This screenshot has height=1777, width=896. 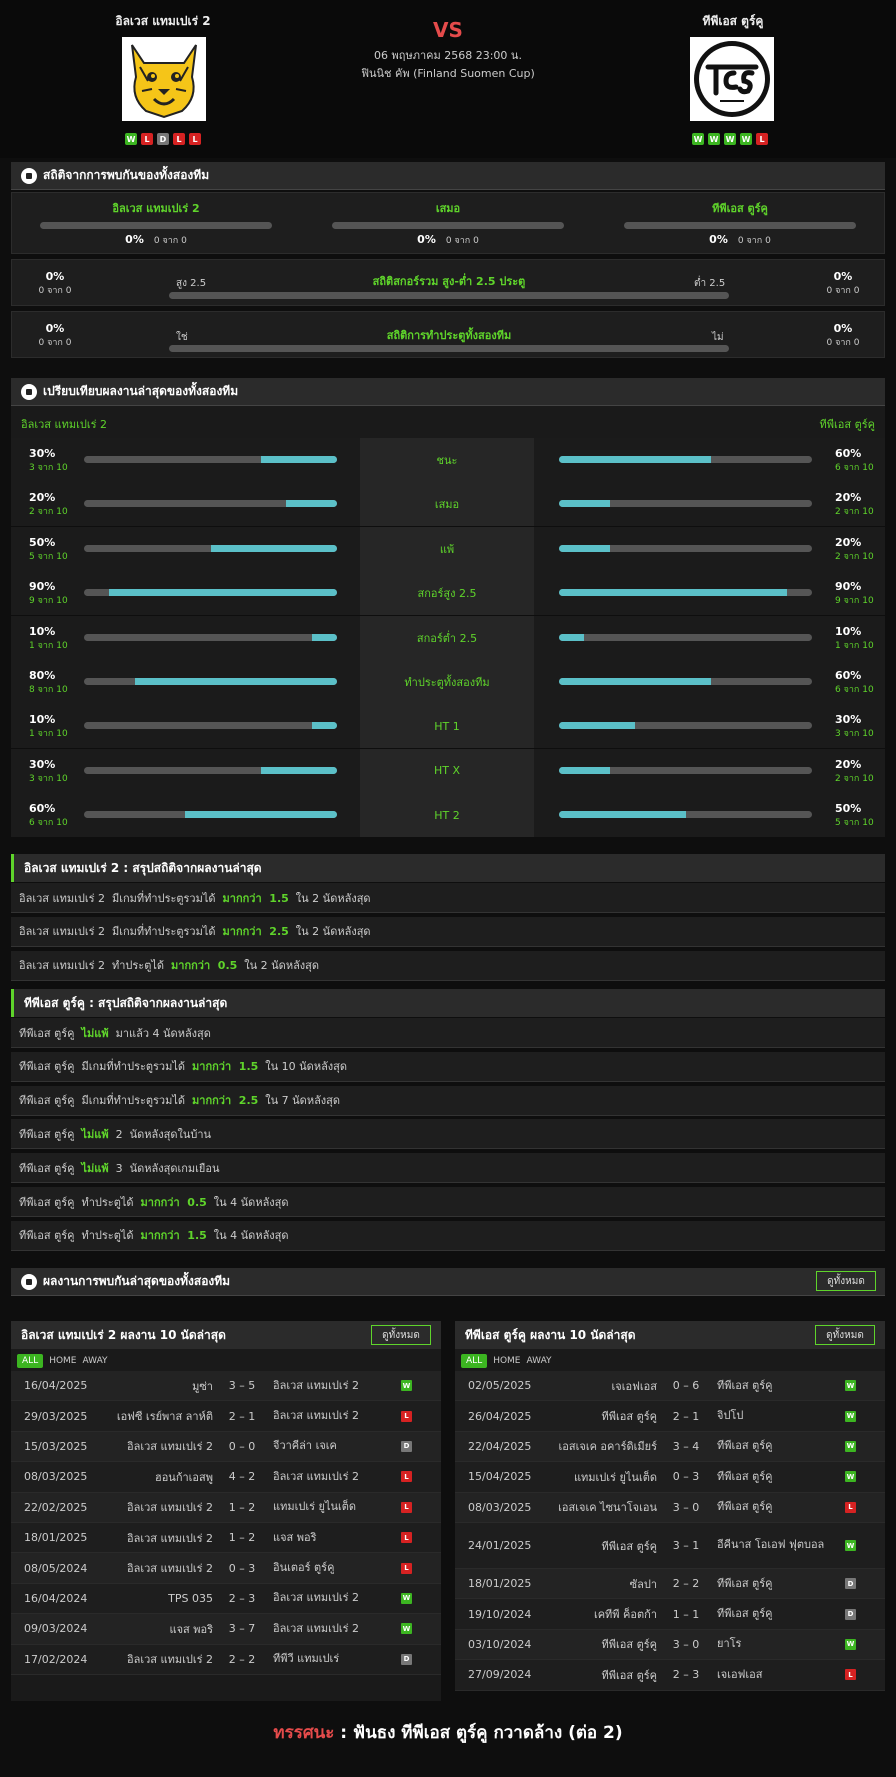 I want to click on compare-away-sub: 1 จาก 10, so click(x=854, y=645).